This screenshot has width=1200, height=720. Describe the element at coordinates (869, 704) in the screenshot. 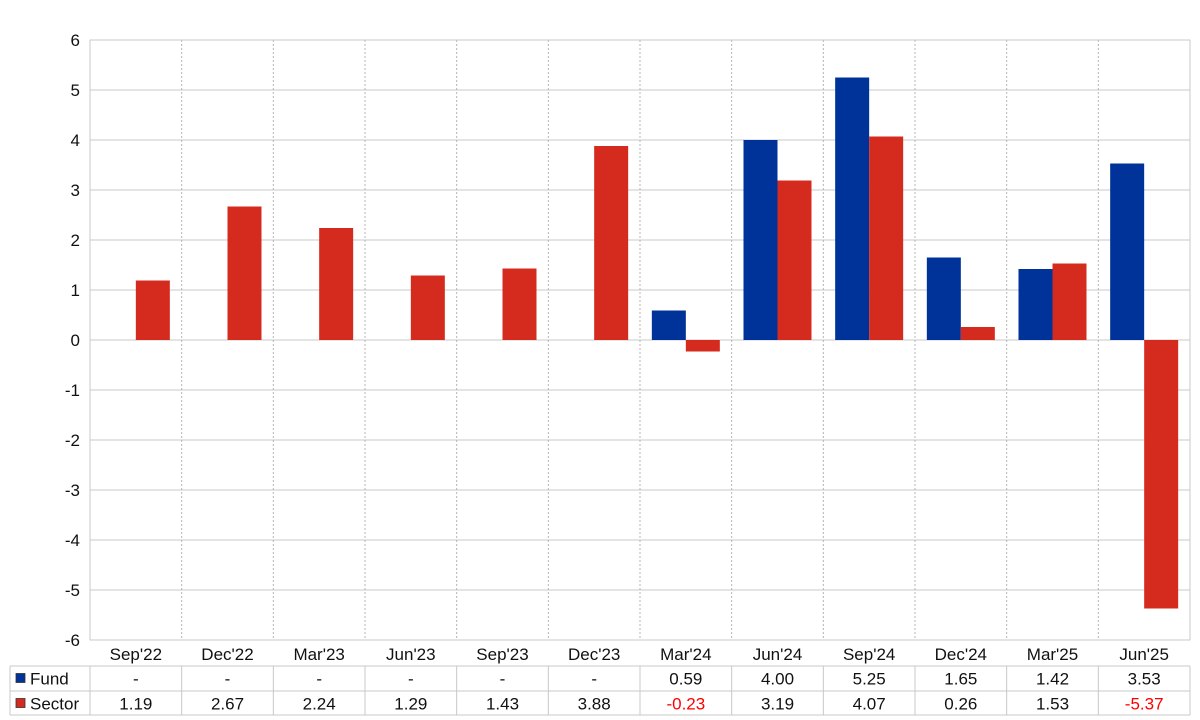

I see `table-cell: 4.07` at that location.